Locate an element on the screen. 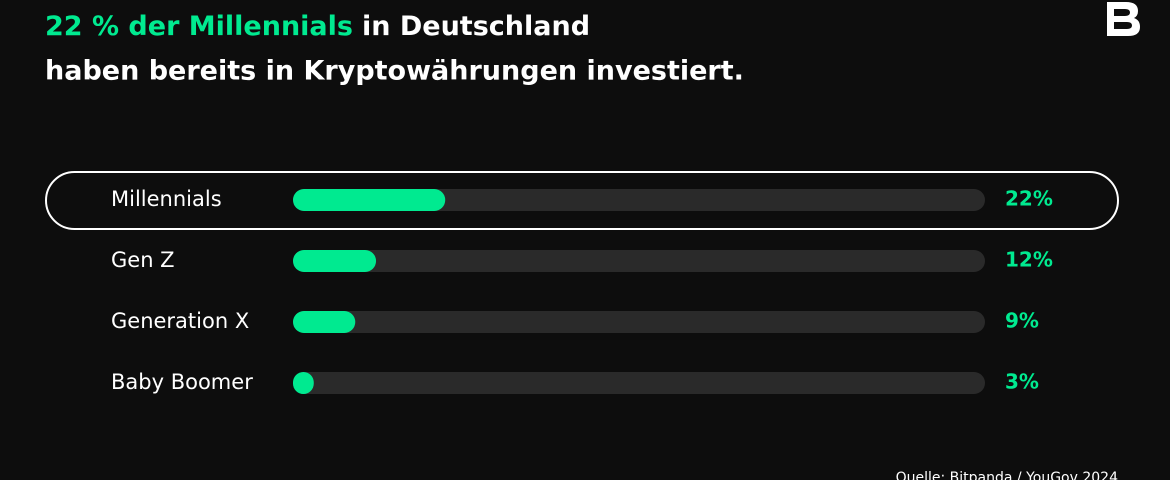  category-label: Gen Z is located at coordinates (143, 260).